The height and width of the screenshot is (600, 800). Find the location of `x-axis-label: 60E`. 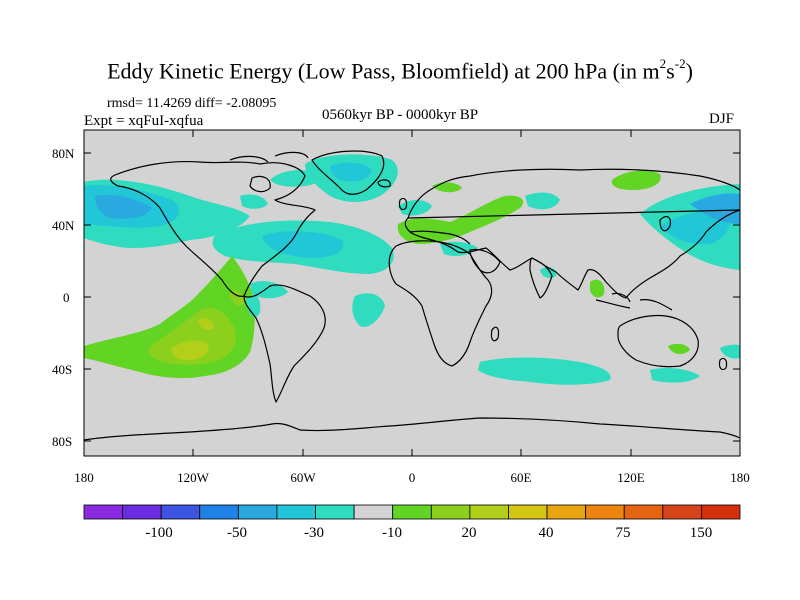

x-axis-label: 60E is located at coordinates (521, 477).